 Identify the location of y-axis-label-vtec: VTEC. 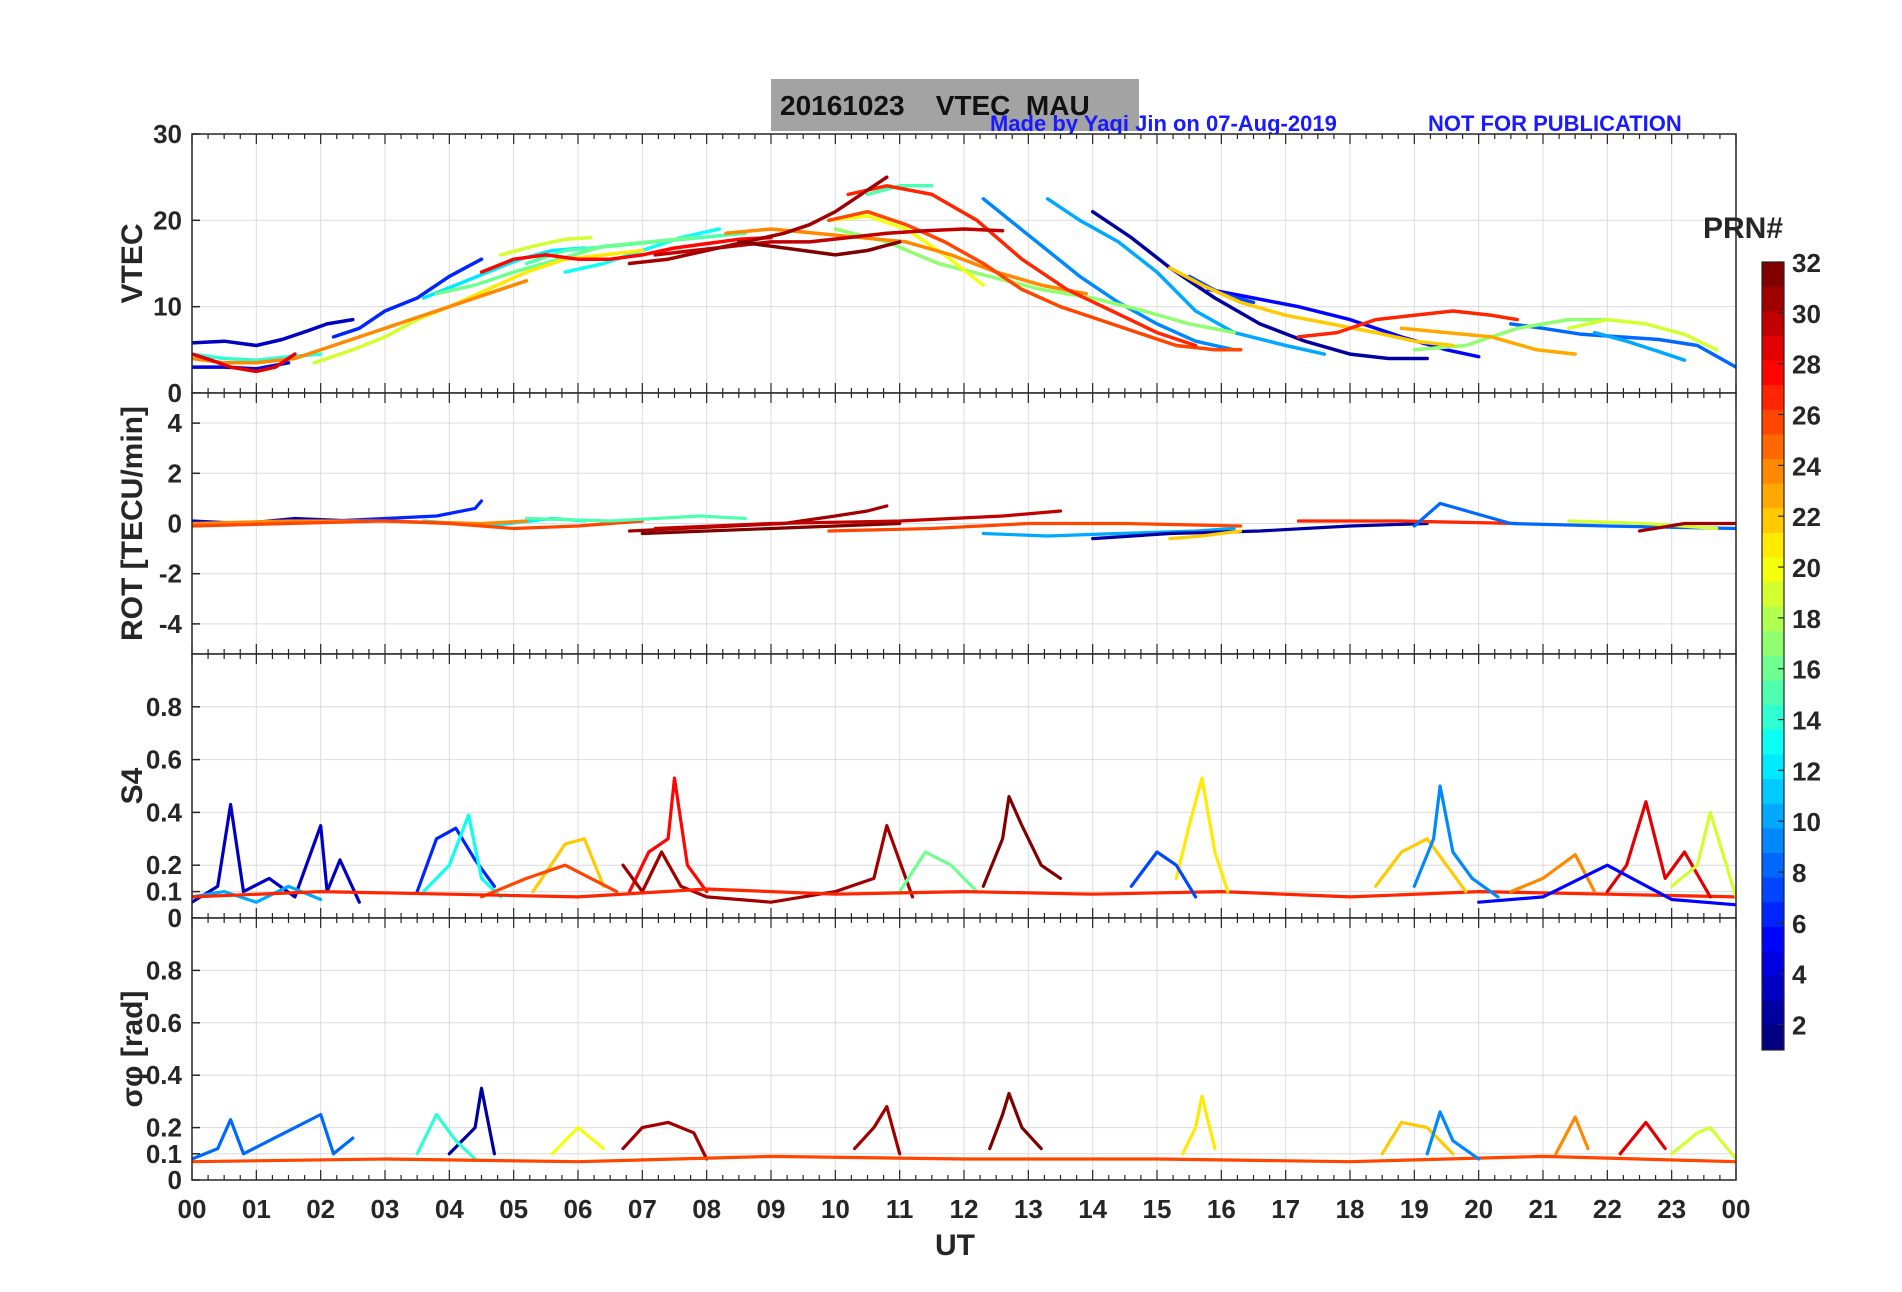
(132, 263).